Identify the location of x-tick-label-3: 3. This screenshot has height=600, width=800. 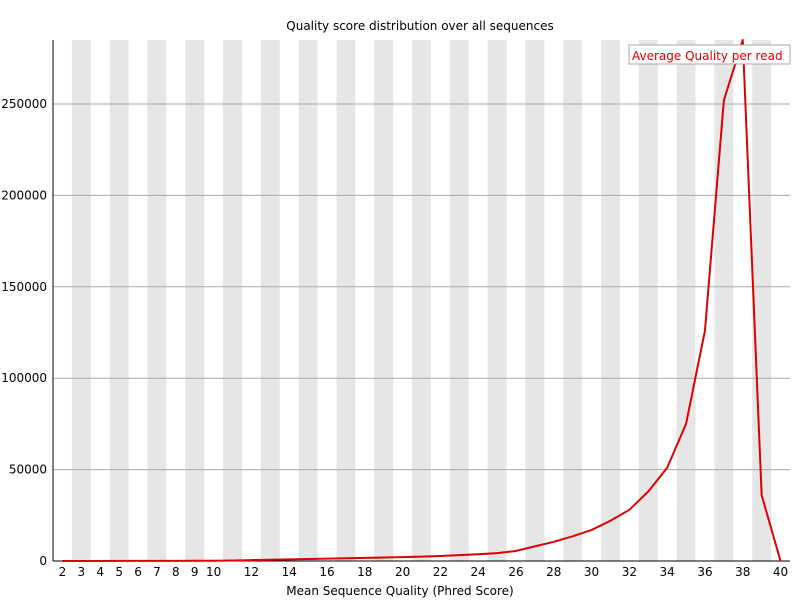
(82, 572).